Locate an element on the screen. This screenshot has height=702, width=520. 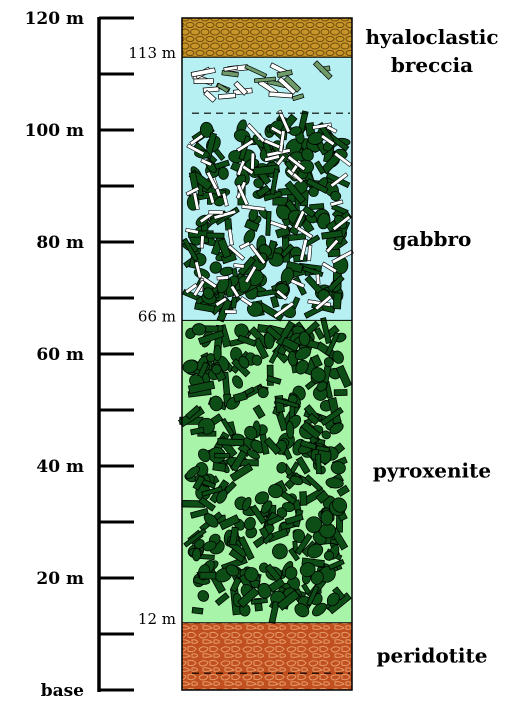
layer-hyaloclastic-breccia is located at coordinates (267, 38).